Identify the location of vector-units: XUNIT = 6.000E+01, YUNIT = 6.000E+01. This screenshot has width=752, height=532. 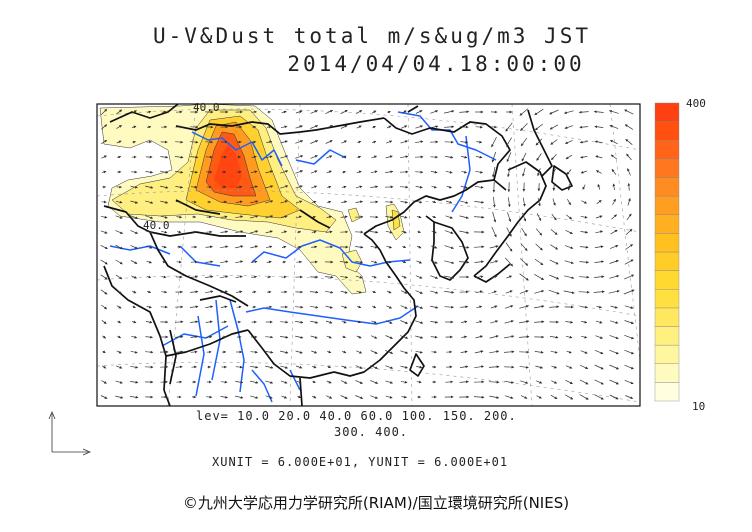
(360, 462).